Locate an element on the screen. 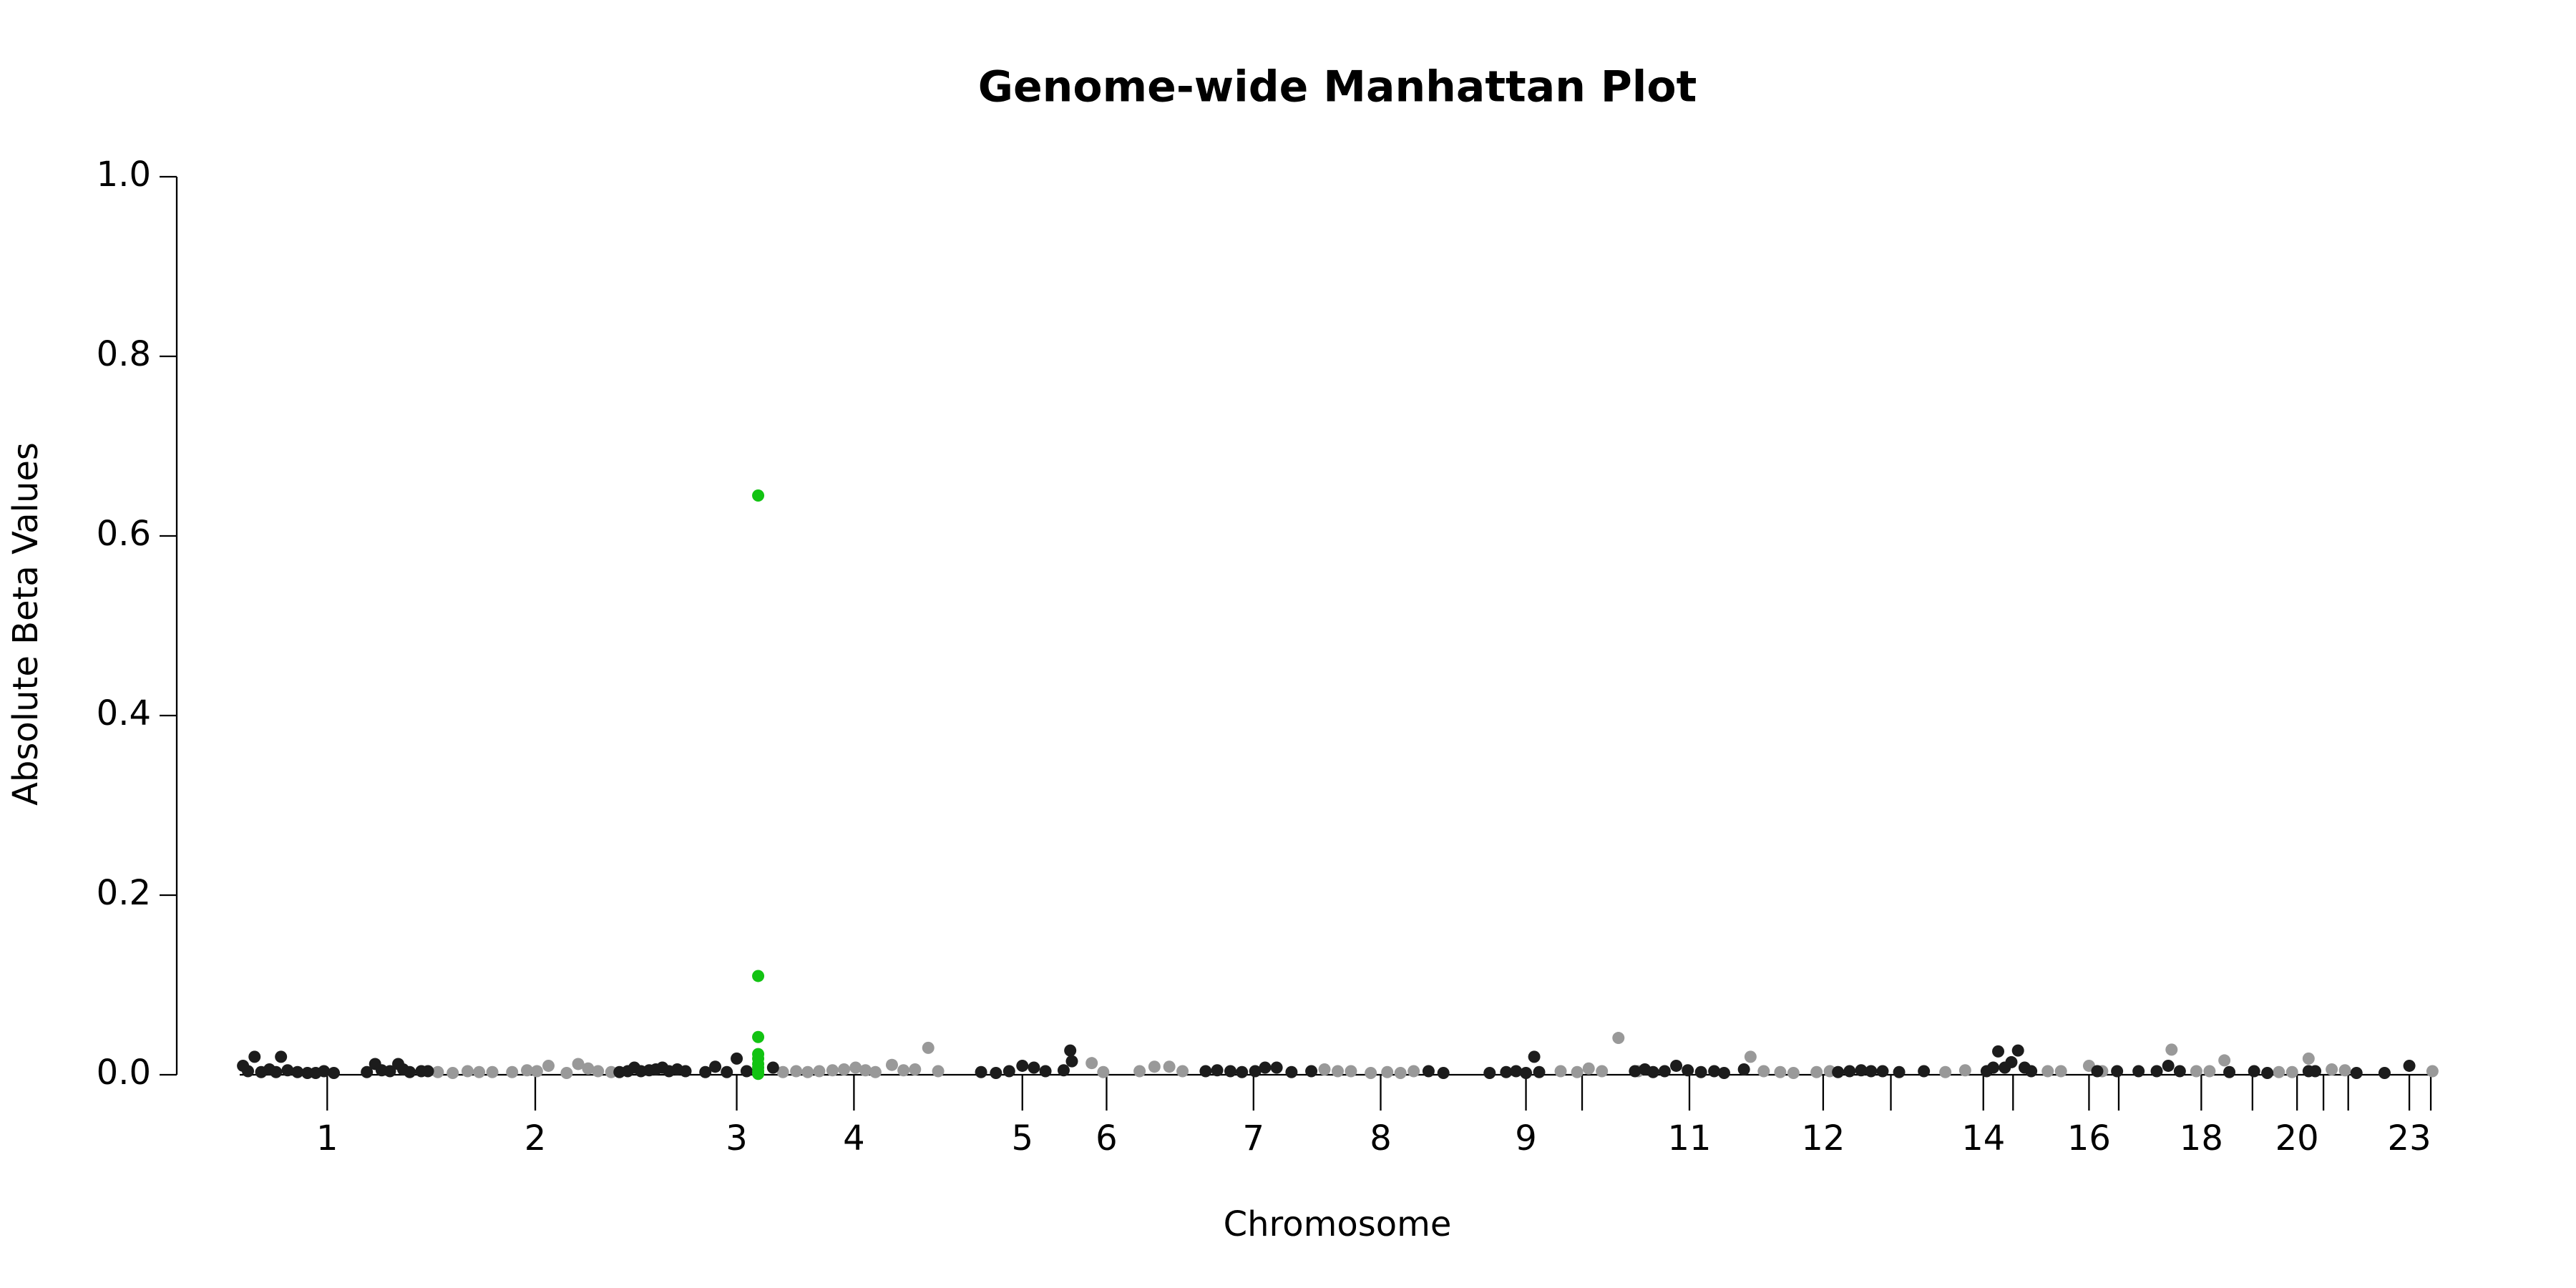 The height and width of the screenshot is (1288, 2576). x-tick-label: 12 is located at coordinates (1823, 1138).